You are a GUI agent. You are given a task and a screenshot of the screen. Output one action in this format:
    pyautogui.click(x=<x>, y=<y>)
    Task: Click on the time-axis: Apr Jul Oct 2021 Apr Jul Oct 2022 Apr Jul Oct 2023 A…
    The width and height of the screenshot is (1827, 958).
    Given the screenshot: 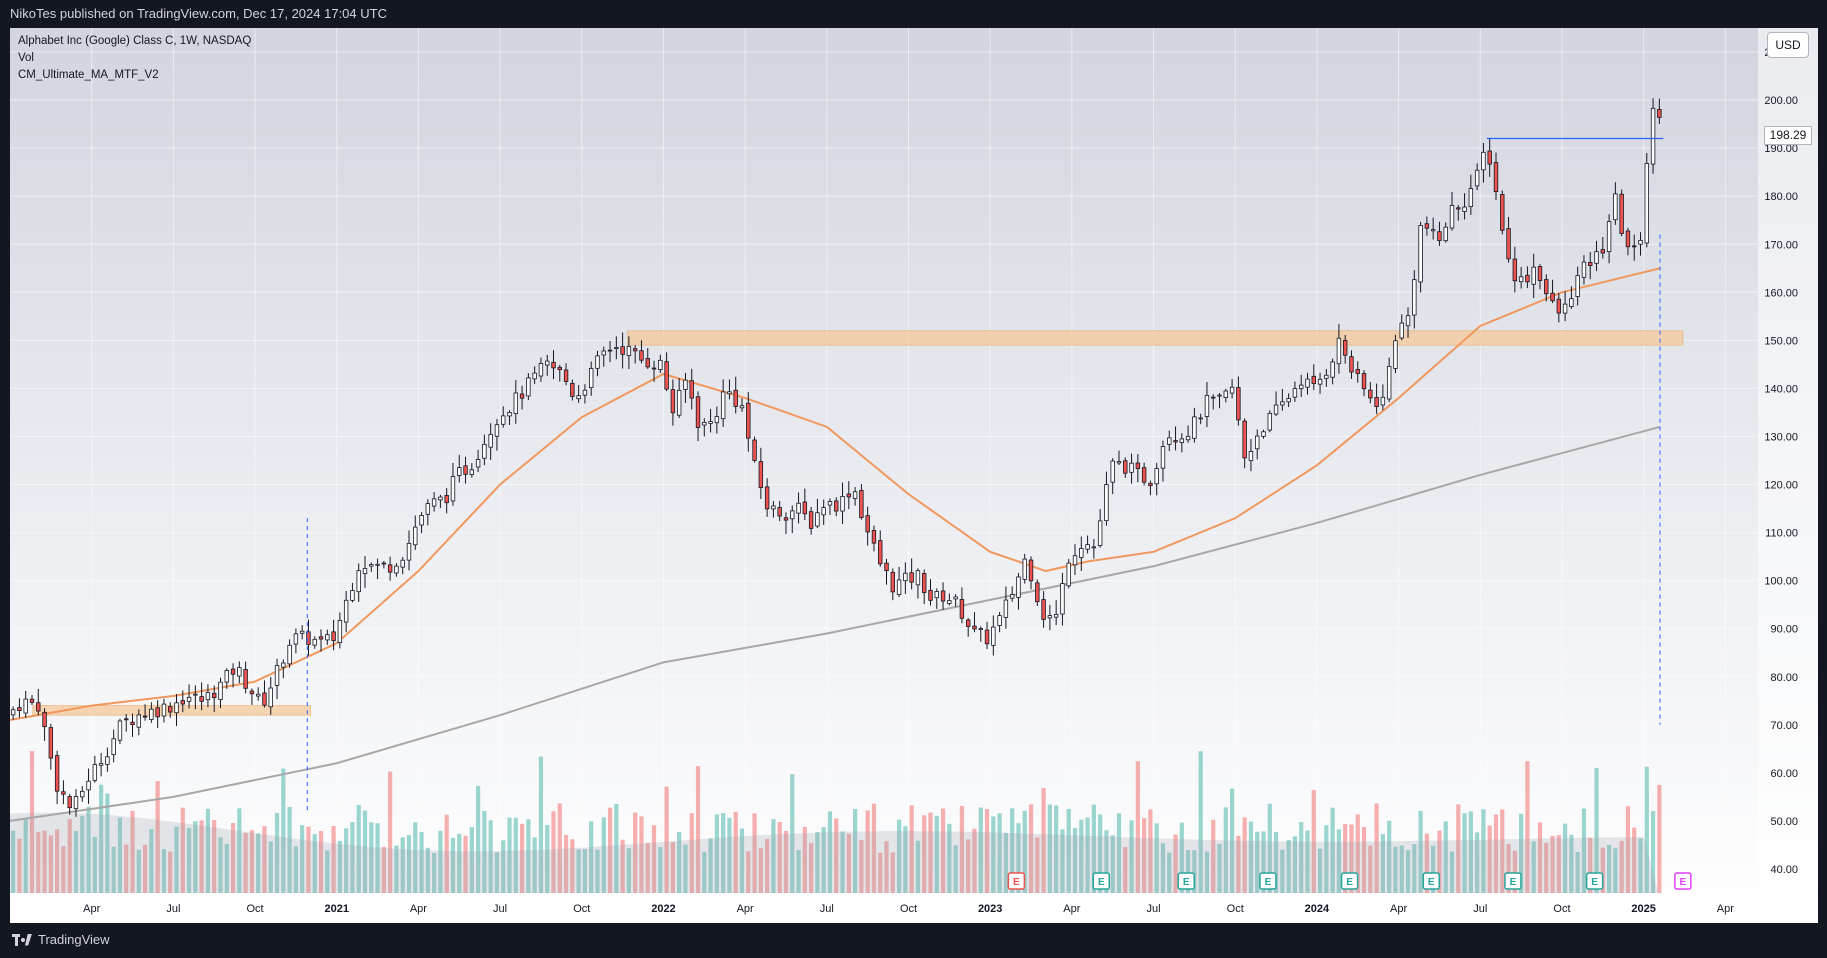 What is the action you would take?
    pyautogui.click(x=884, y=908)
    